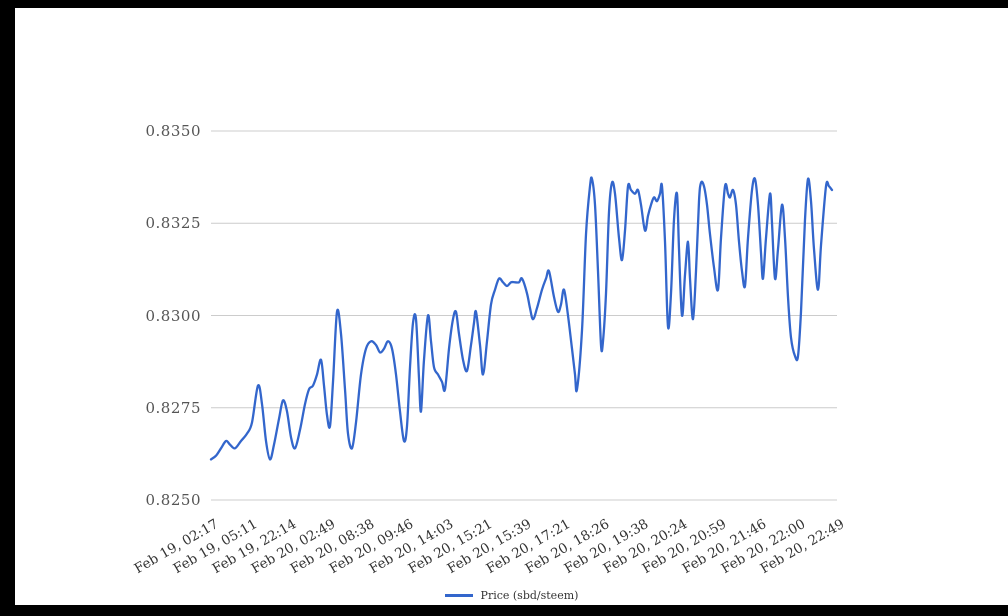 The image size is (1008, 616). I want to click on legend-label: Price (sbd/steem), so click(529, 595).